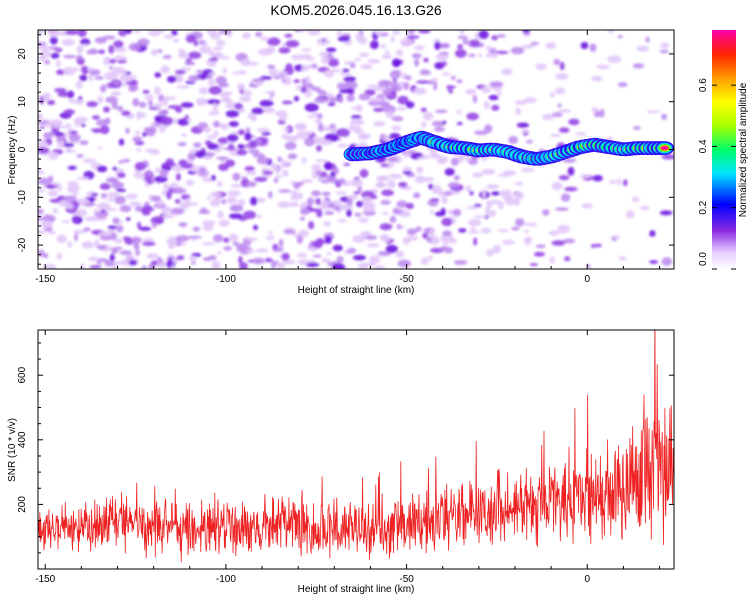 This screenshot has height=600, width=750. Describe the element at coordinates (22, 374) in the screenshot. I see `snr-y-tick-label: 600` at that location.